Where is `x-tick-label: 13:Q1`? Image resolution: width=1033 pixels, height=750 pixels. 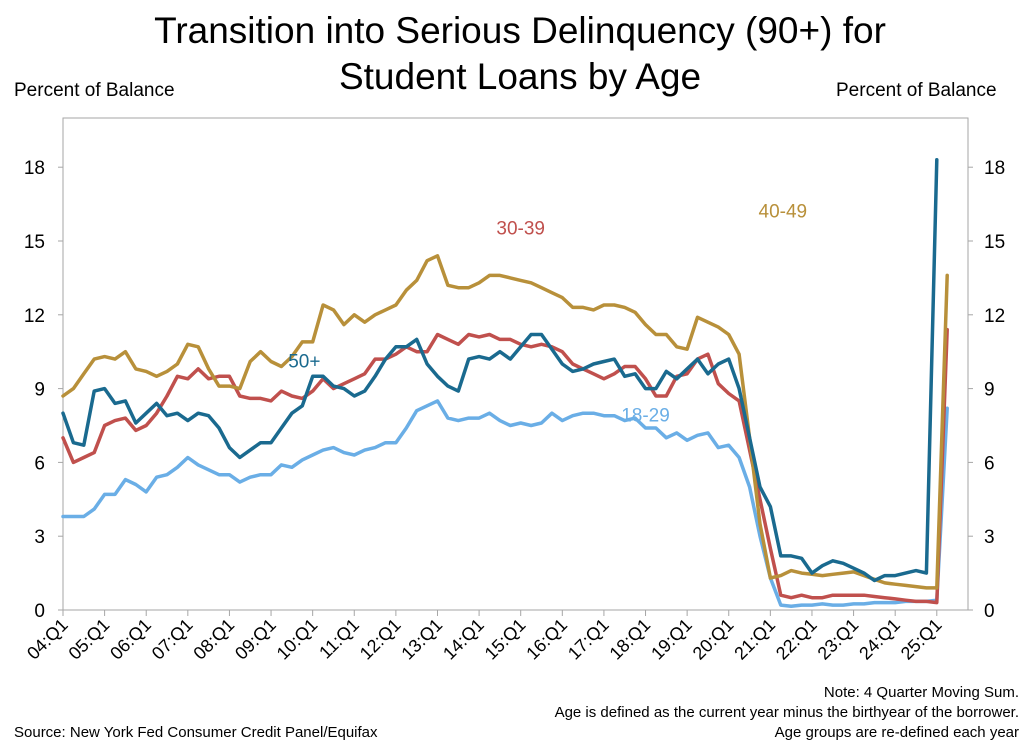
x-tick-label: 13:Q1 is located at coordinates (421, 639).